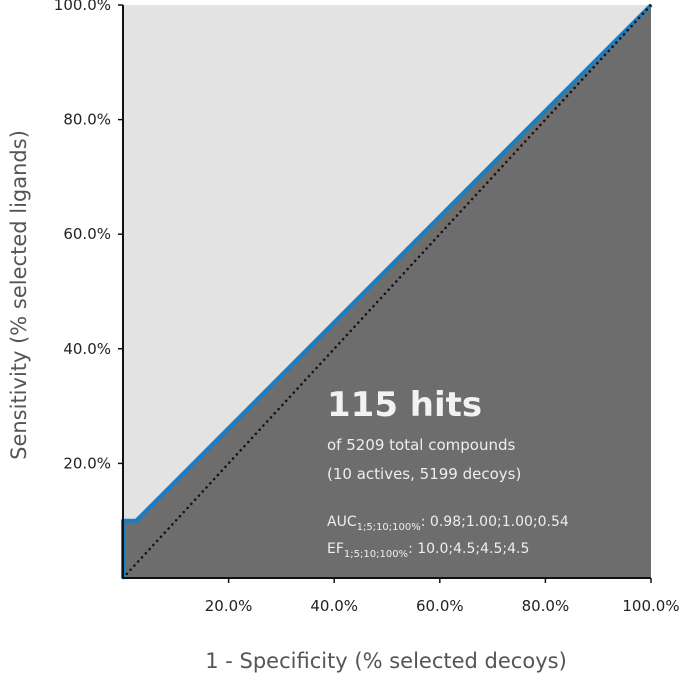 Image resolution: width=685 pixels, height=680 pixels. I want to click on auc-label: AUC, so click(342, 522).